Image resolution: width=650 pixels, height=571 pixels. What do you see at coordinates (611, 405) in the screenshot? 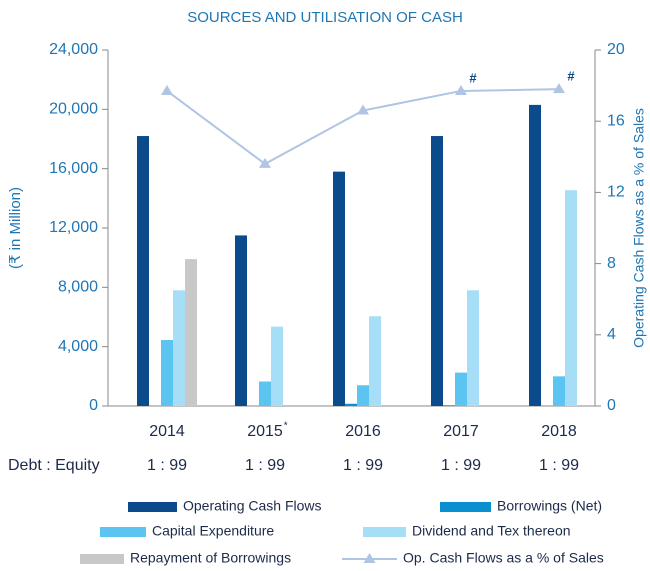
I see `y2-tick-label: 0` at bounding box center [611, 405].